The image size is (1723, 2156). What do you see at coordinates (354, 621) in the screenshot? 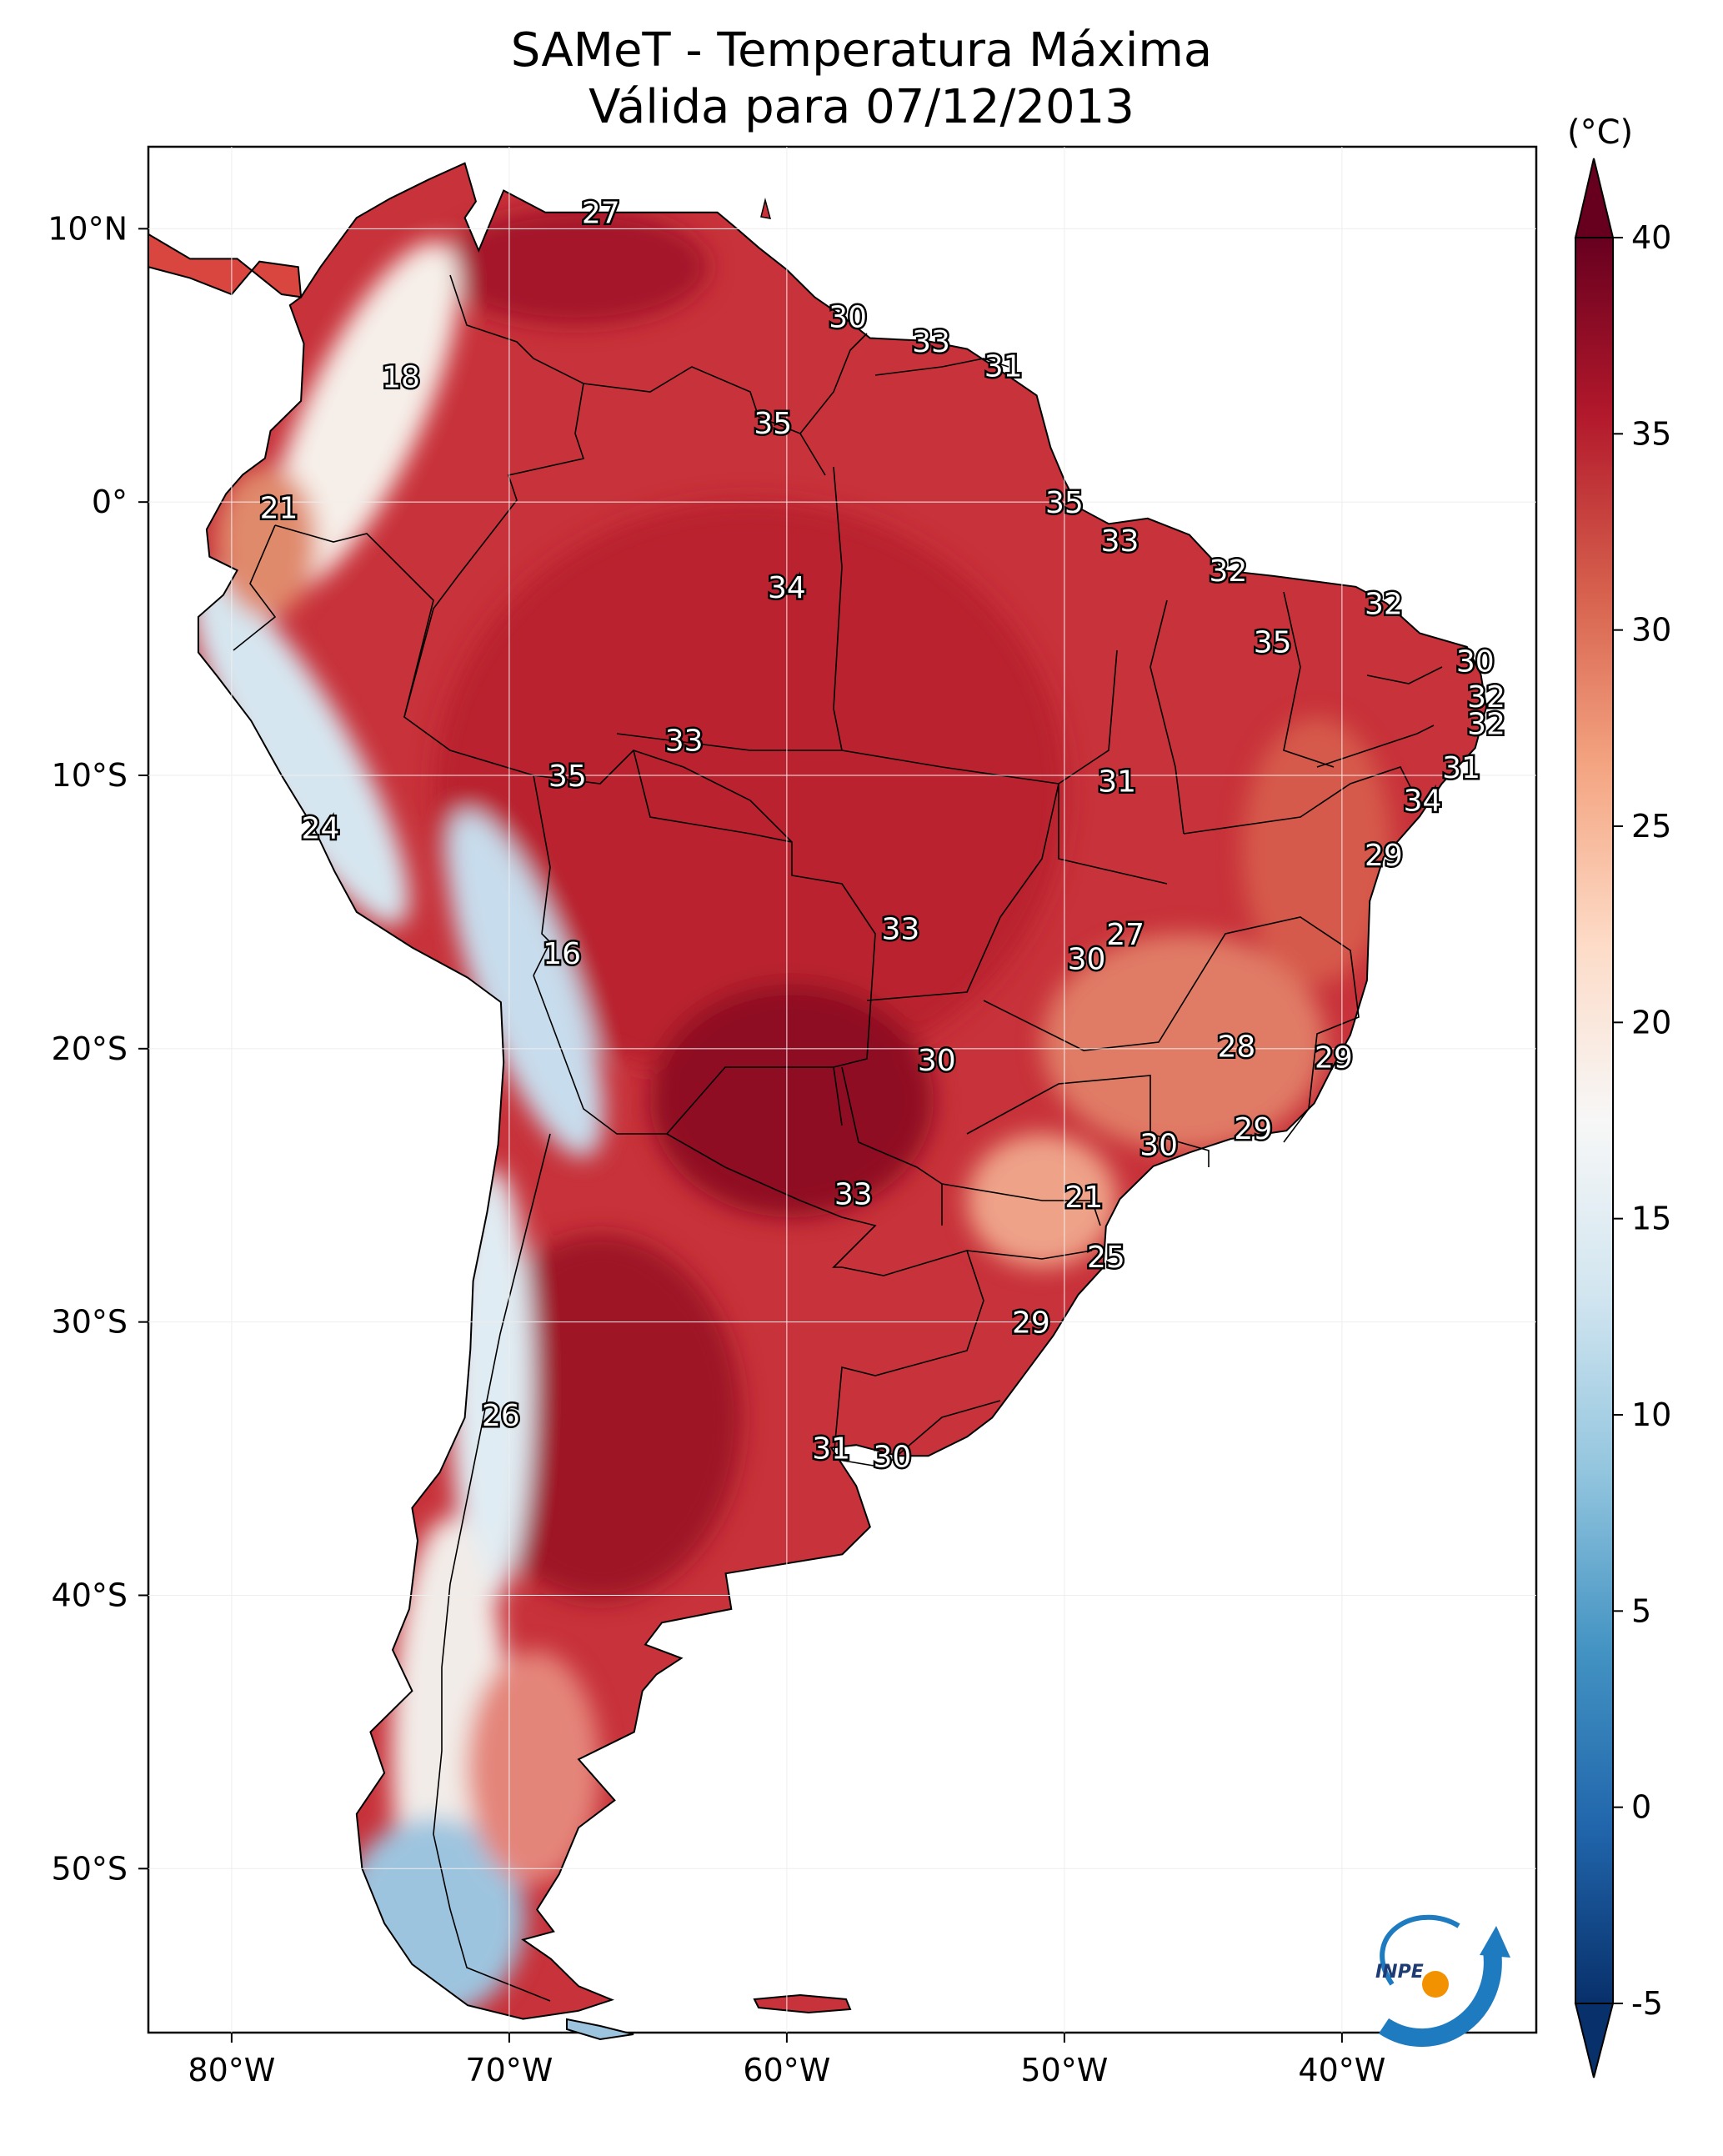
I see `border-colombia-ecuador-peru` at bounding box center [354, 621].